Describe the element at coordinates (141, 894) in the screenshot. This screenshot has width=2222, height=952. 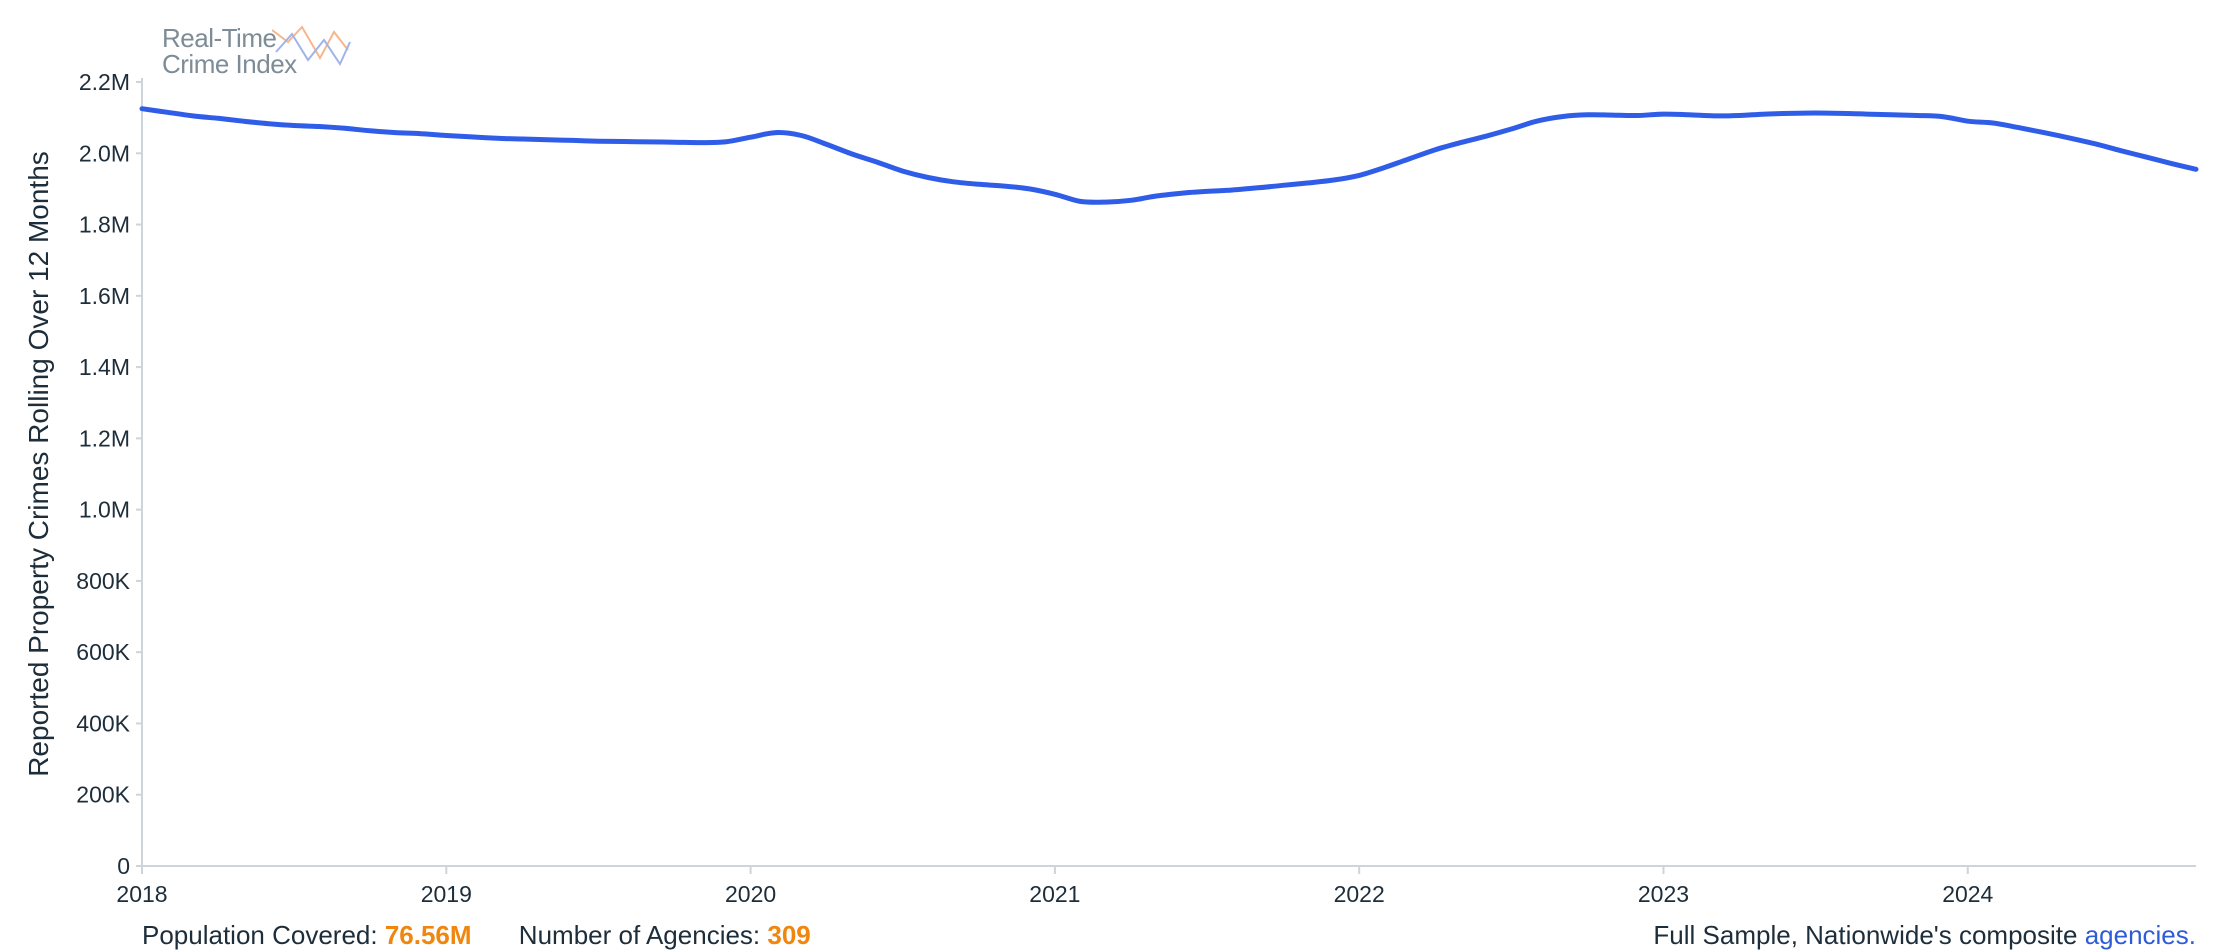
I see `x-tick-label: 2018` at that location.